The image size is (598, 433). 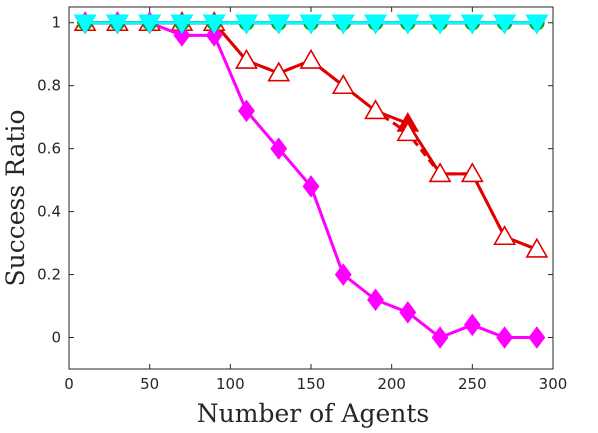 What do you see at coordinates (69, 384) in the screenshot?
I see `x-tick-label: 0` at bounding box center [69, 384].